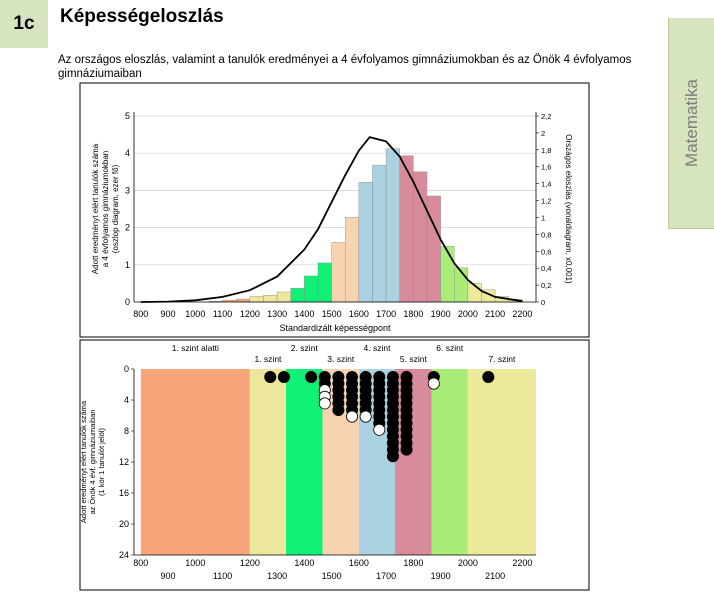 The width and height of the screenshot is (714, 592). Describe the element at coordinates (341, 359) in the screenshot. I see `level-label: 3. szint` at that location.